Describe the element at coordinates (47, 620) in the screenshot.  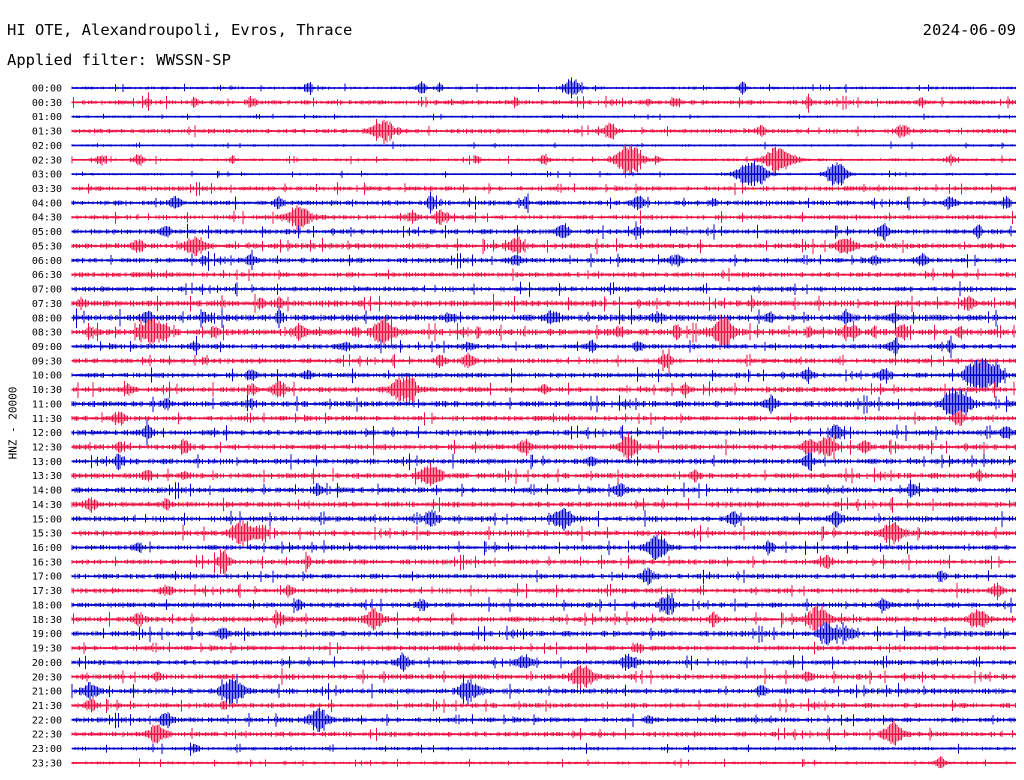
I see `time-tick-label: 18:30` at that location.